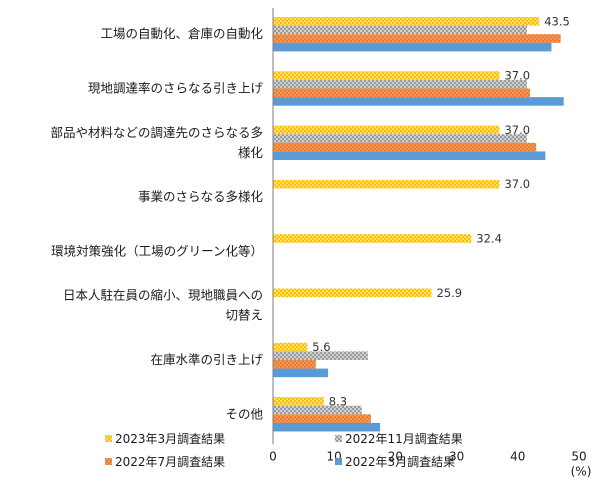 The width and height of the screenshot is (606, 483). What do you see at coordinates (156, 132) in the screenshot?
I see `category-label-3: 部品や材料などの調達先のさらなる多` at bounding box center [156, 132].